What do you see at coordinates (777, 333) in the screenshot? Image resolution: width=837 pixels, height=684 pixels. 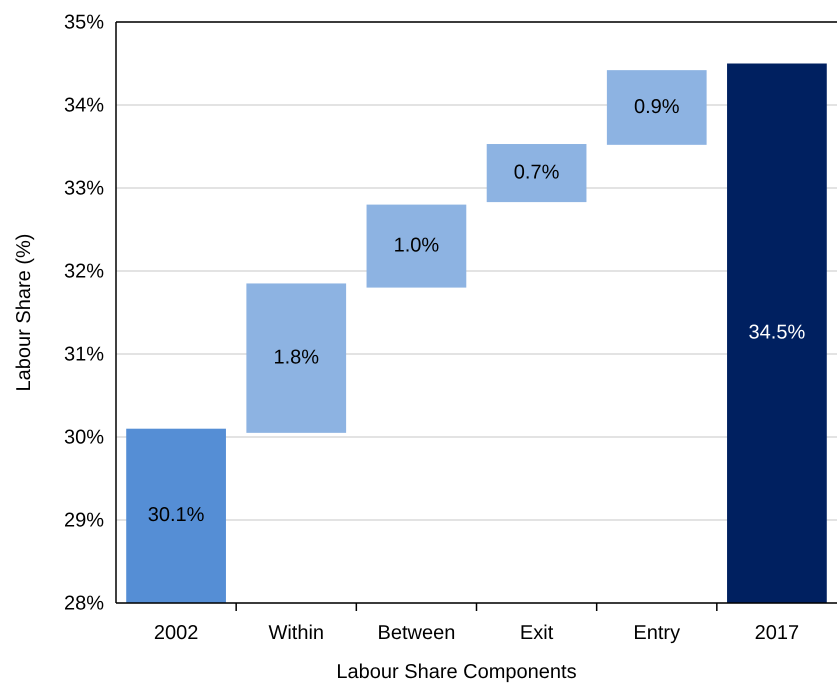 I see `data-label: 34.5%` at bounding box center [777, 333].